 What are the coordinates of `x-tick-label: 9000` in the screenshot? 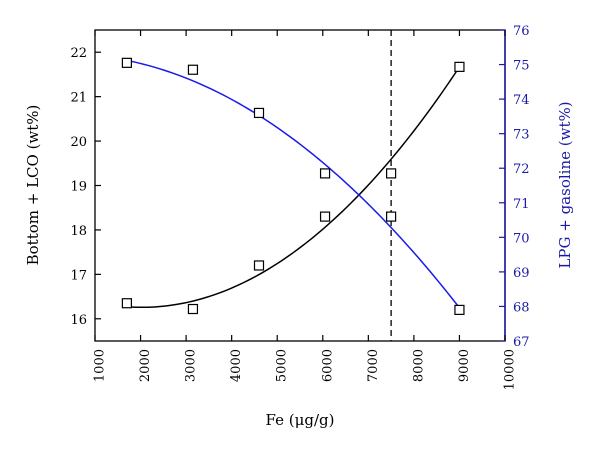 It's located at (464, 365).